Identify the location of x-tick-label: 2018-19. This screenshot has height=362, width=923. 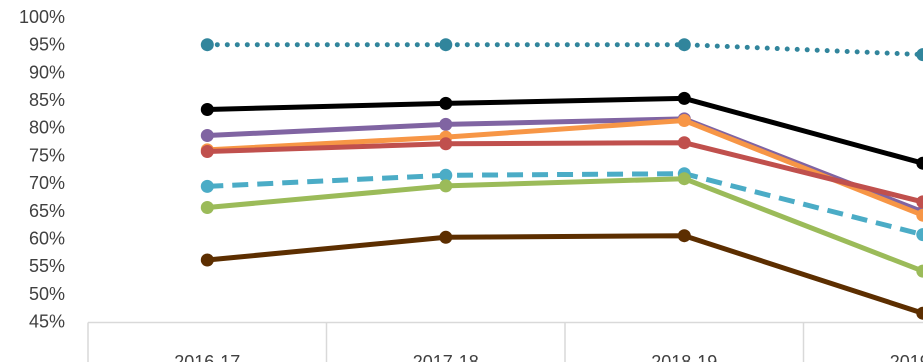
(684, 357).